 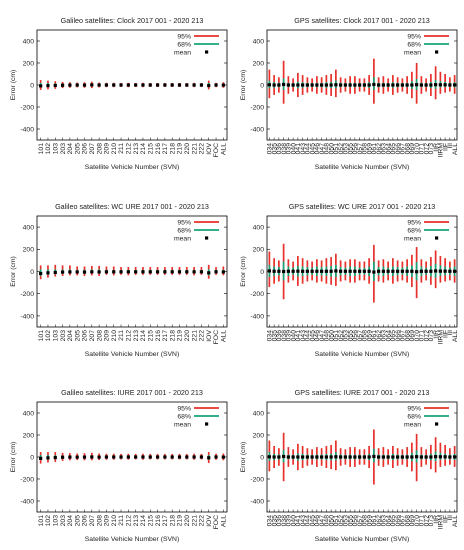 What do you see at coordinates (184, 417) in the screenshot?
I see `legend-label-68: 68%` at bounding box center [184, 417].